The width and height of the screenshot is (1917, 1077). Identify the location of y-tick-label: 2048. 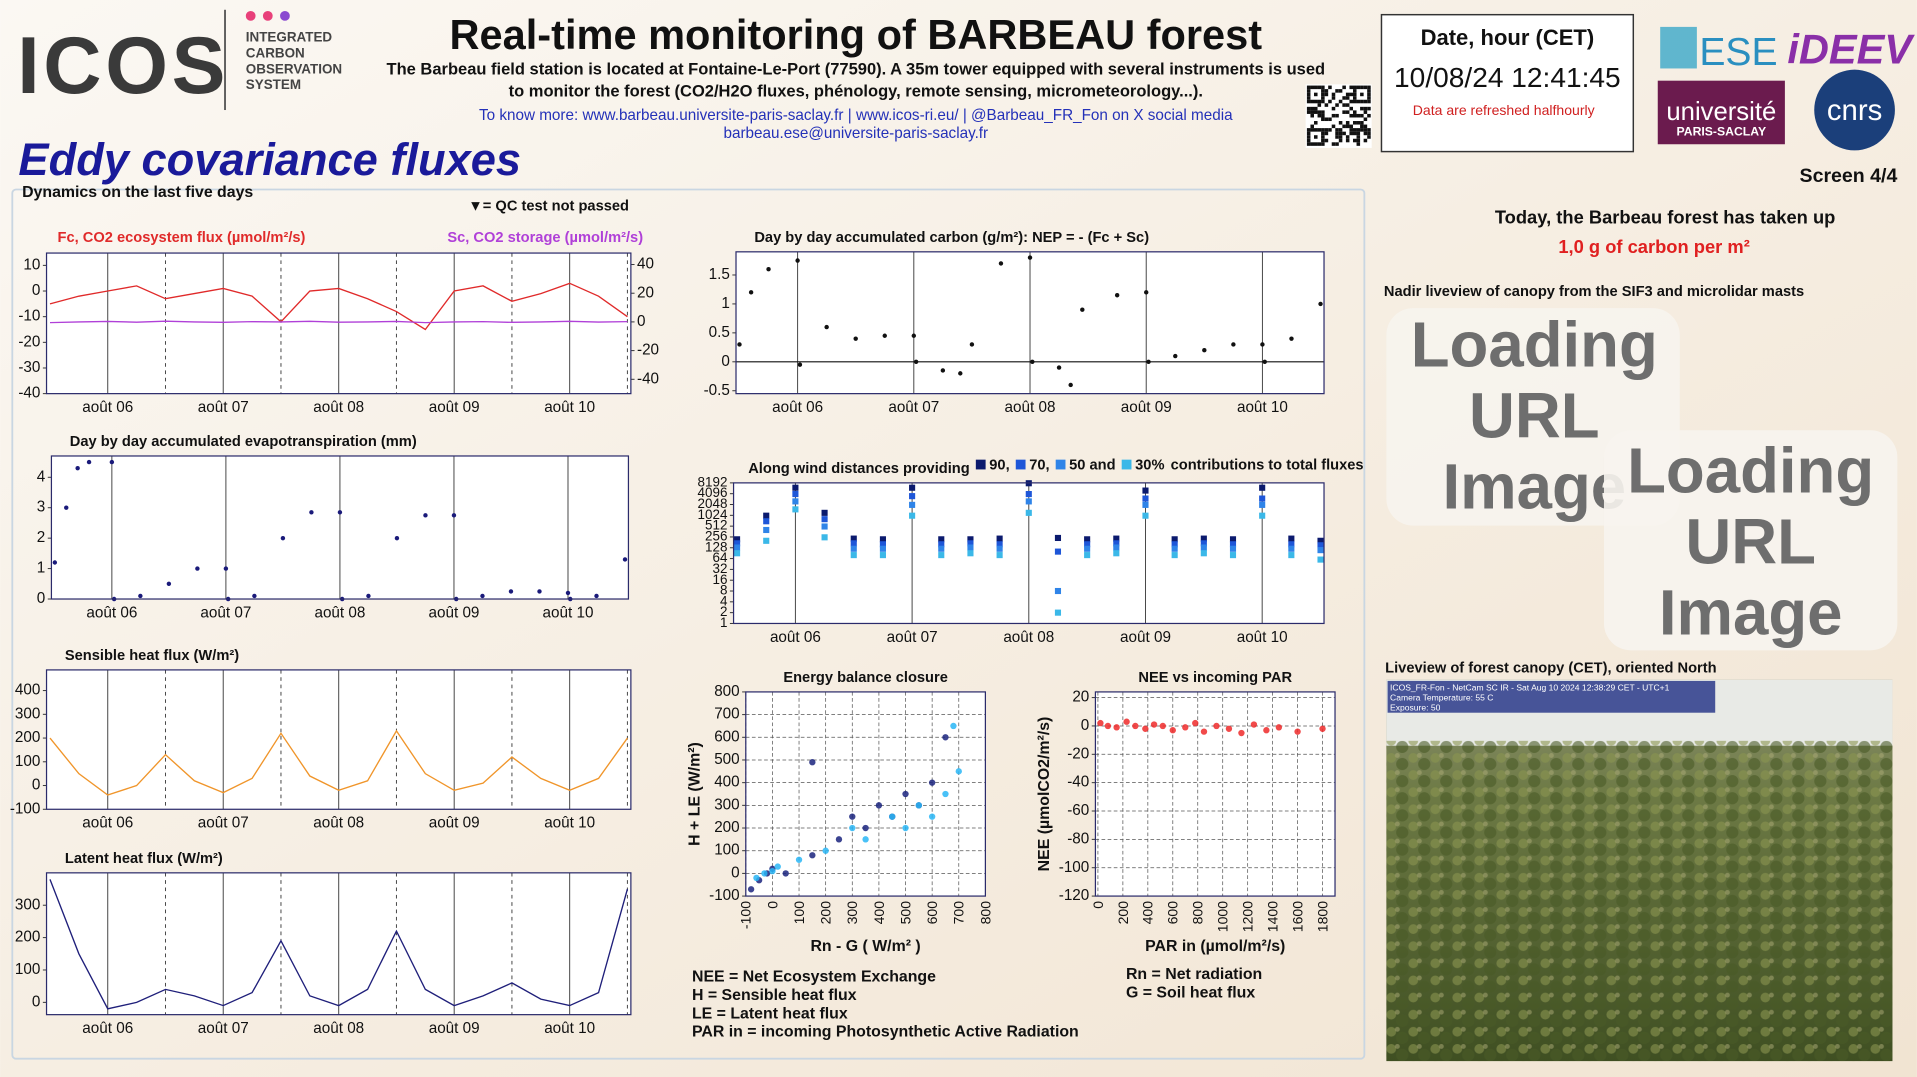
(713, 503).